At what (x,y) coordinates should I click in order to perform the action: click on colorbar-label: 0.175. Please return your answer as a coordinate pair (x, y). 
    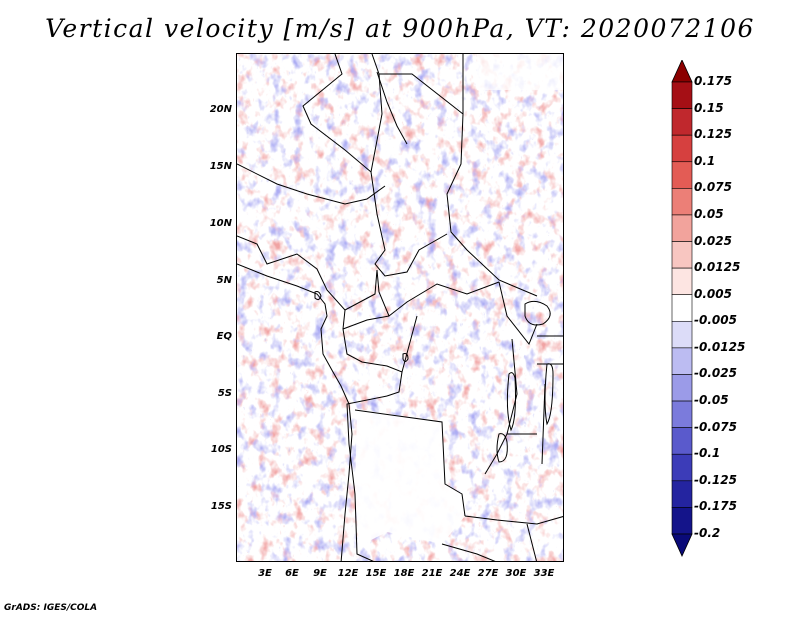
    Looking at the image, I should click on (713, 81).